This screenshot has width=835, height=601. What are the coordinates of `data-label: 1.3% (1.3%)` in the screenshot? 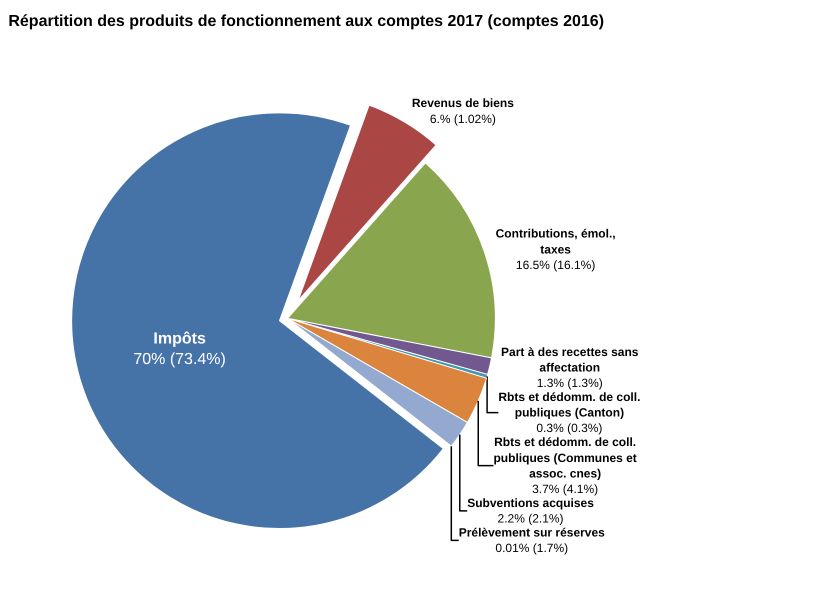 It's located at (569, 383).